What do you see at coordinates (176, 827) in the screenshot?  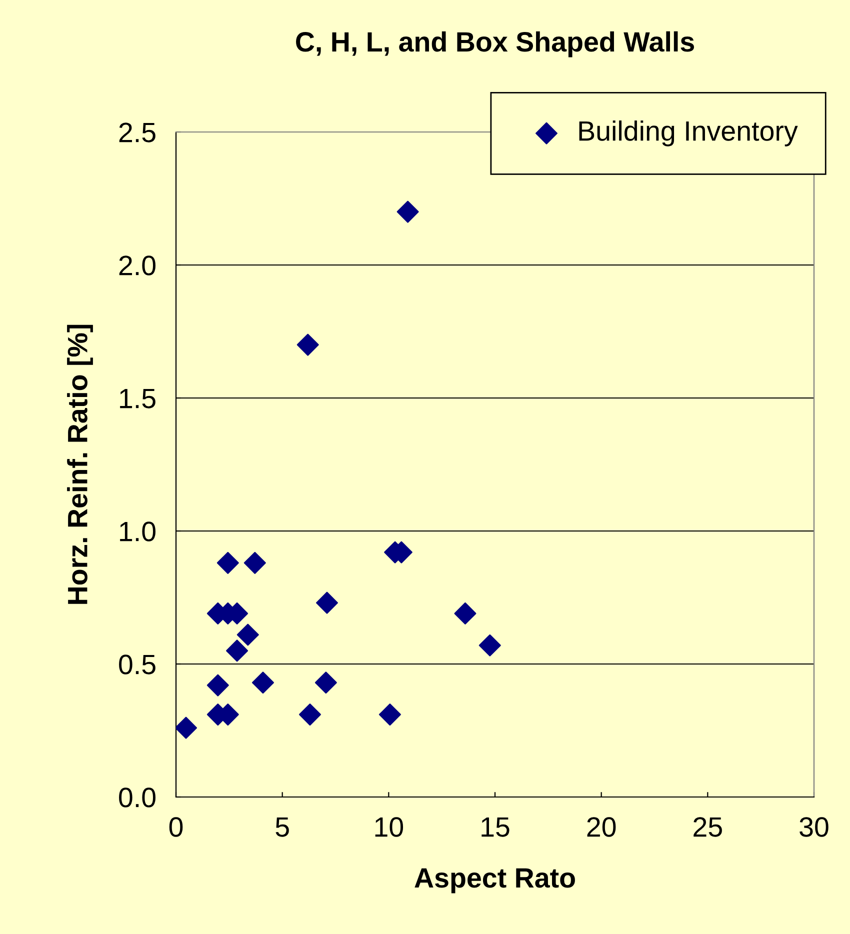 I see `x-tick-label: 0` at bounding box center [176, 827].